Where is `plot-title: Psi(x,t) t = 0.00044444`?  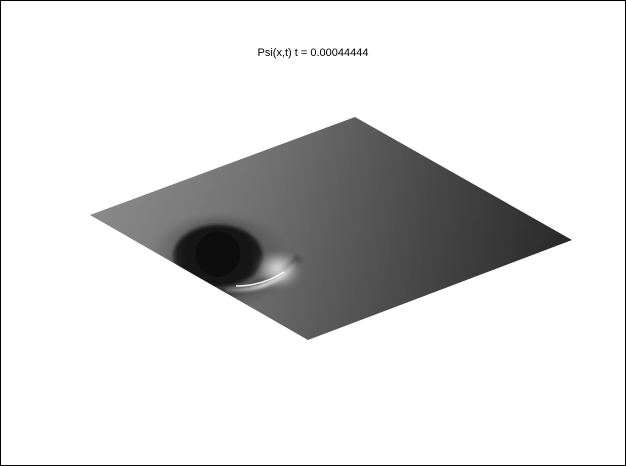 plot-title: Psi(x,t) t = 0.00044444 is located at coordinates (313, 53).